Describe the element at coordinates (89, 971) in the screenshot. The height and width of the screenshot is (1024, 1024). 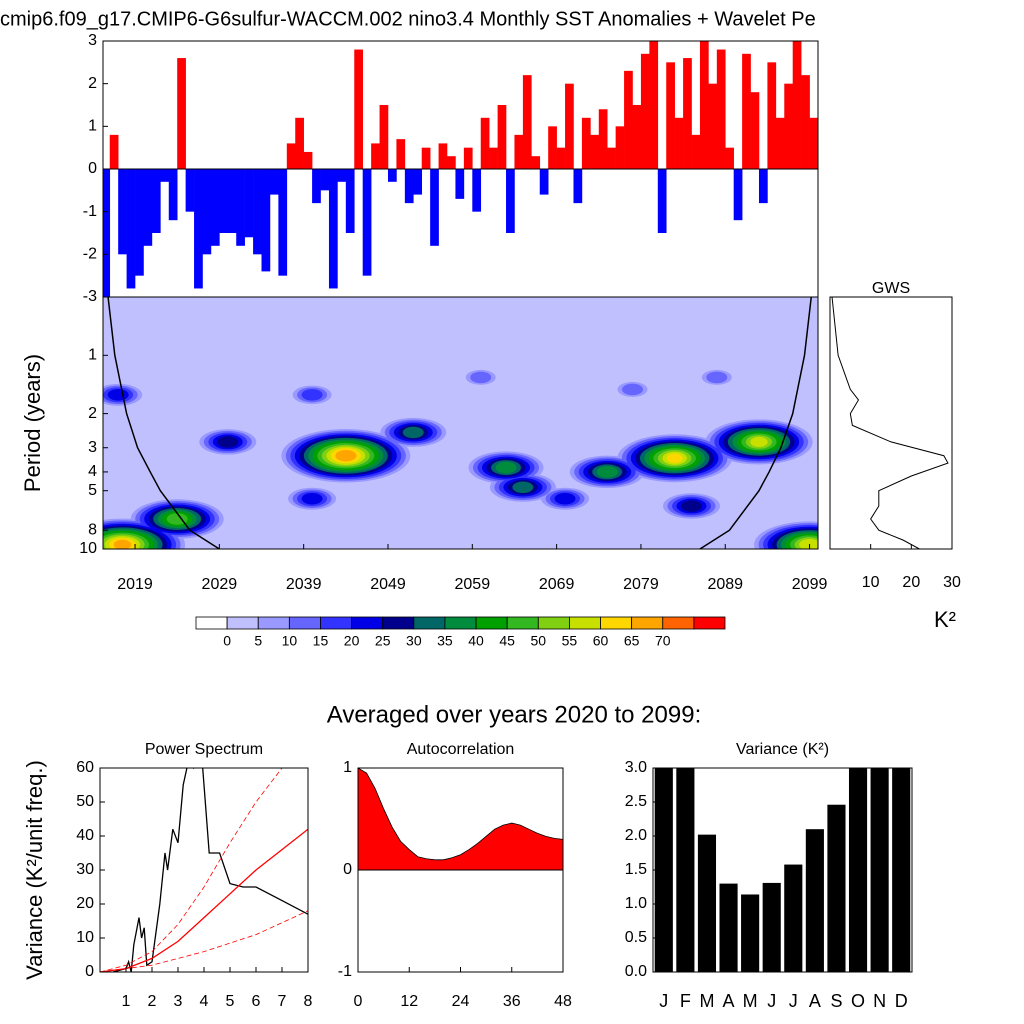
I see `y-tick-label: 0` at that location.